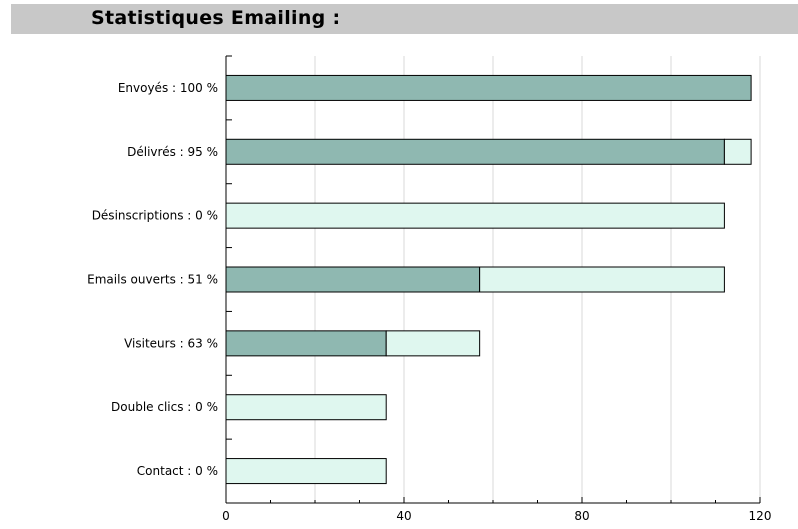 The height and width of the screenshot is (529, 798). What do you see at coordinates (164, 407) in the screenshot?
I see `category-label: Double clics : 0 %` at bounding box center [164, 407].